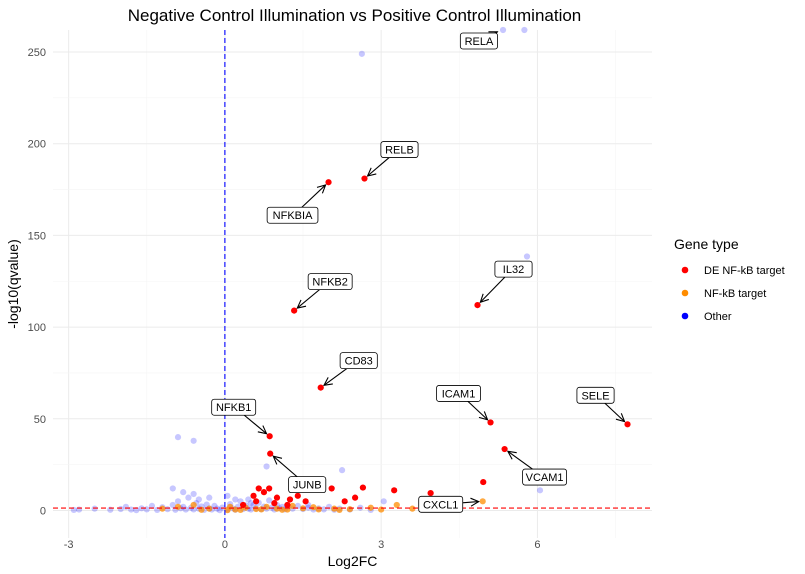 Image resolution: width=805 pixels, height=574 pixels. Describe the element at coordinates (37, 145) in the screenshot. I see `y-tick-label: 200` at that location.